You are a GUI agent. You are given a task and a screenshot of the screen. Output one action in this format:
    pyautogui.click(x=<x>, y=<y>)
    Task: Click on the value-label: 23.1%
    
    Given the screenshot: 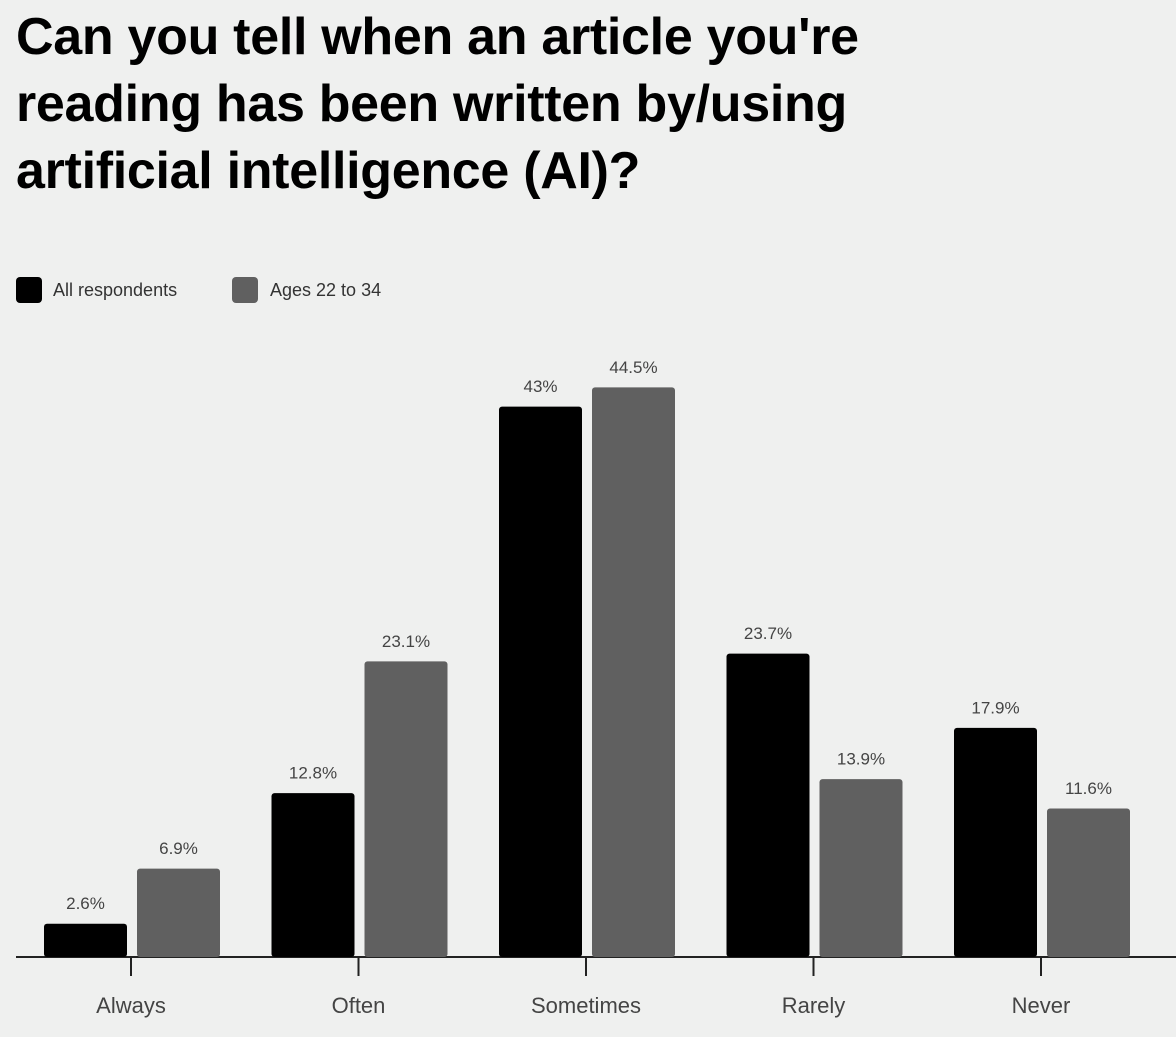 What is the action you would take?
    pyautogui.click(x=406, y=641)
    